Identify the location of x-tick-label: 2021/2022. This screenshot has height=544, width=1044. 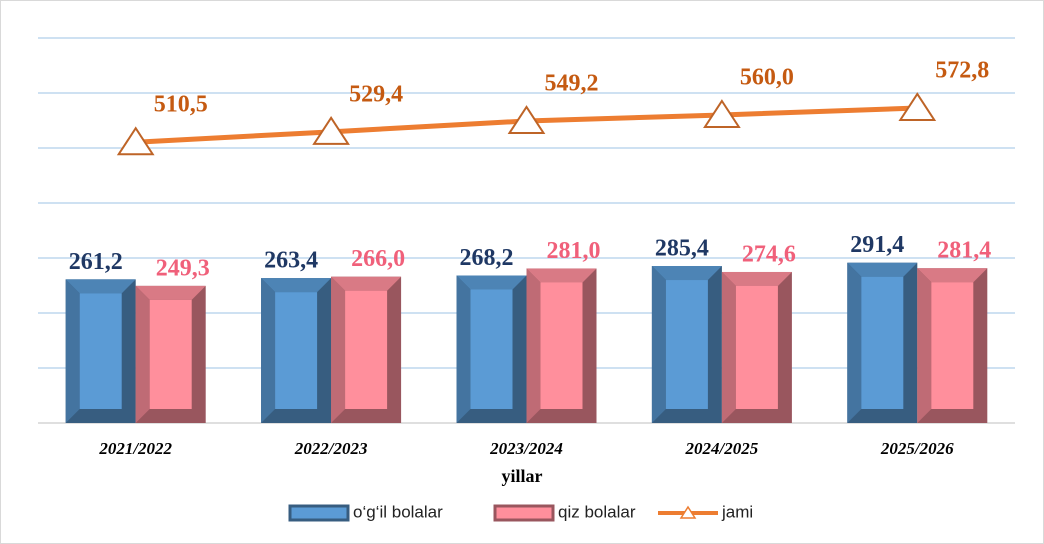
(135, 448).